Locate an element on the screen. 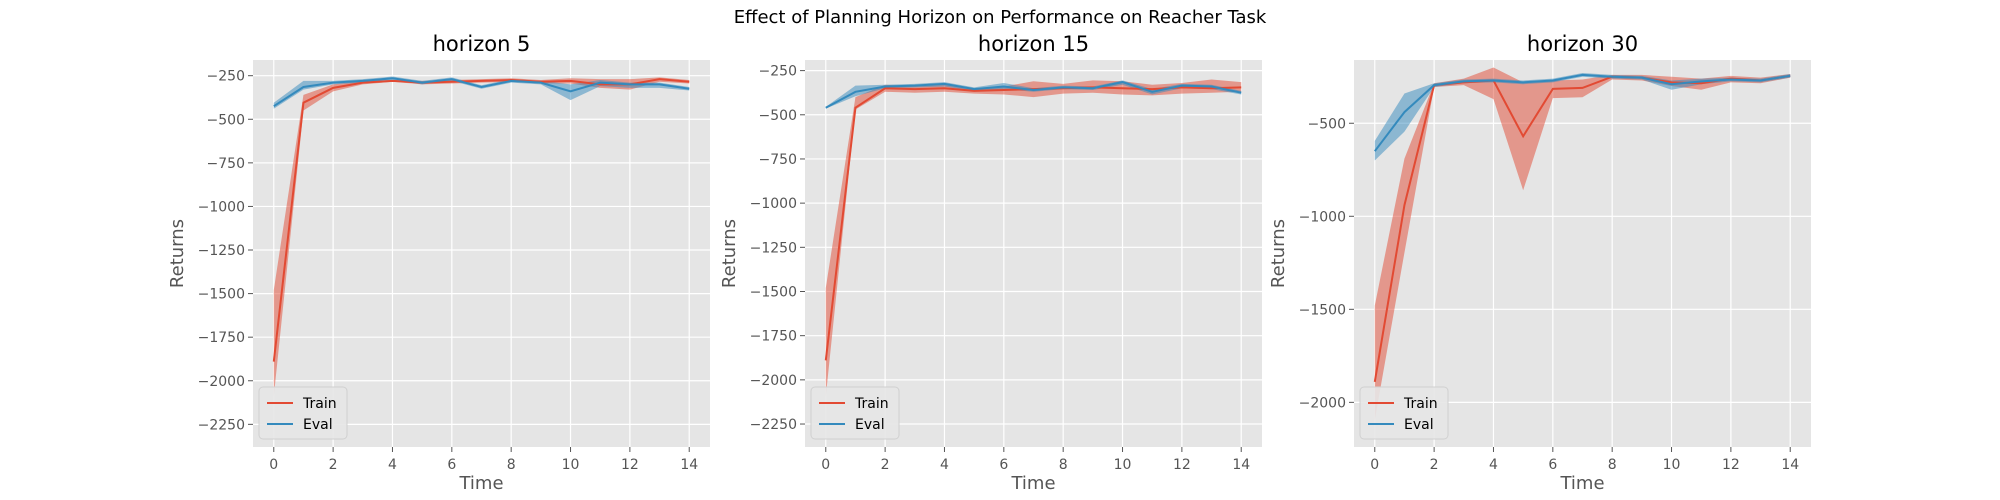 The height and width of the screenshot is (500, 2000). panel-title: horizon 15 is located at coordinates (1033, 44).